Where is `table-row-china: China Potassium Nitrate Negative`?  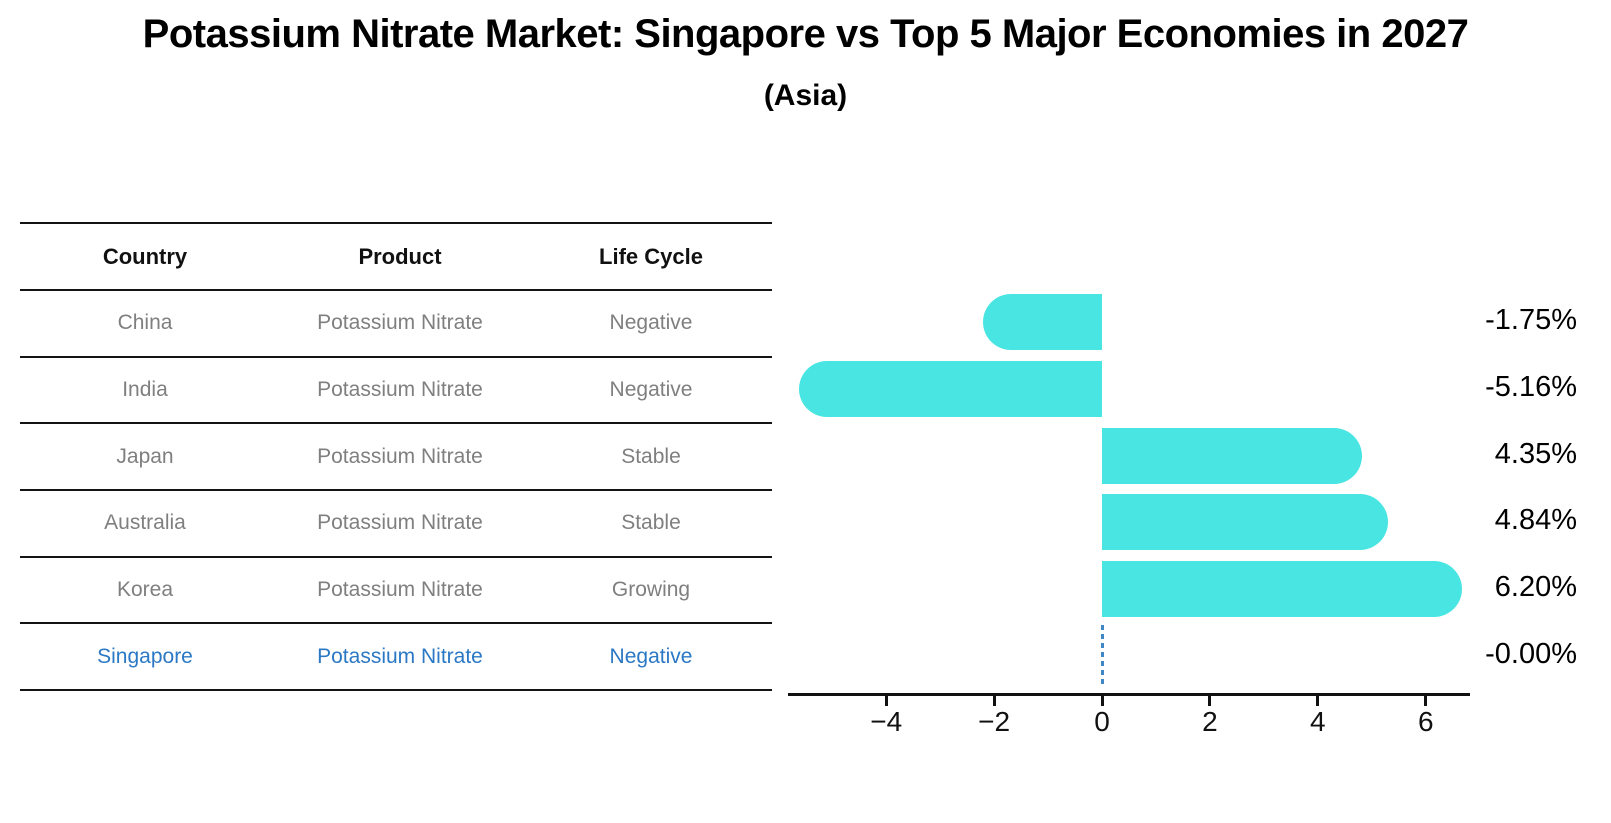
table-row-china: China Potassium Nitrate Negative is located at coordinates (396, 324).